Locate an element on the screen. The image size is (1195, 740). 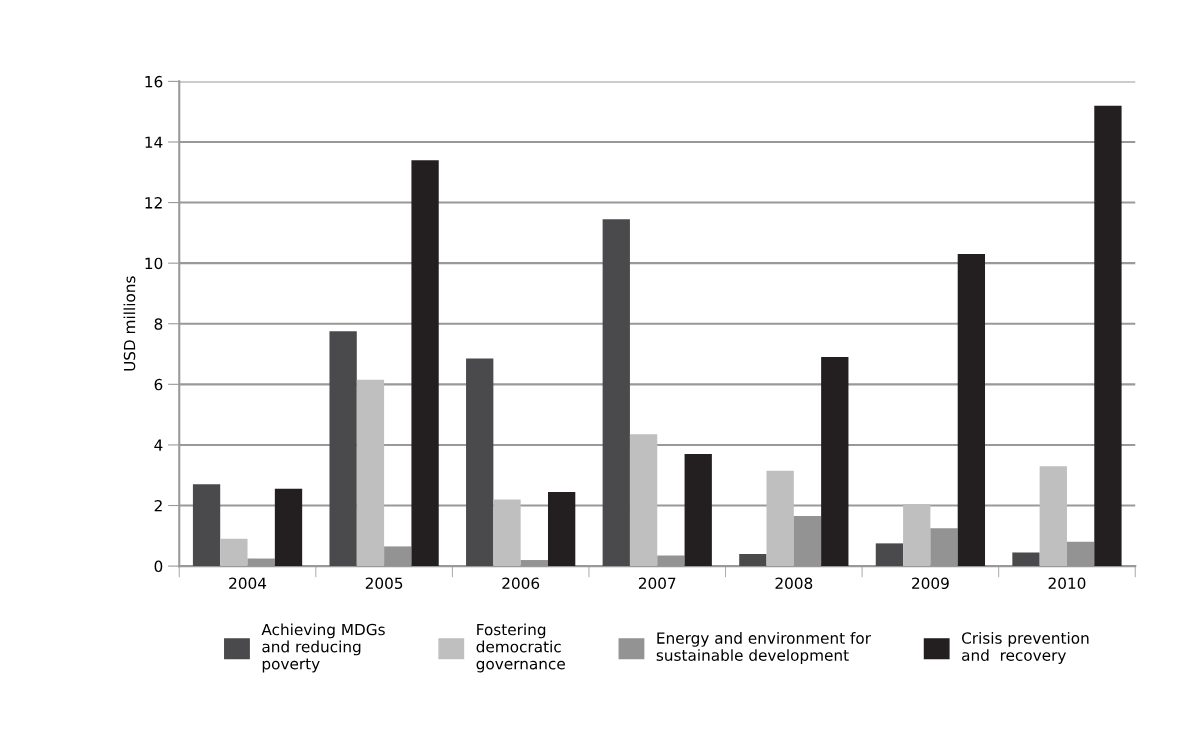
y-tick-label: 0 is located at coordinates (158, 566).